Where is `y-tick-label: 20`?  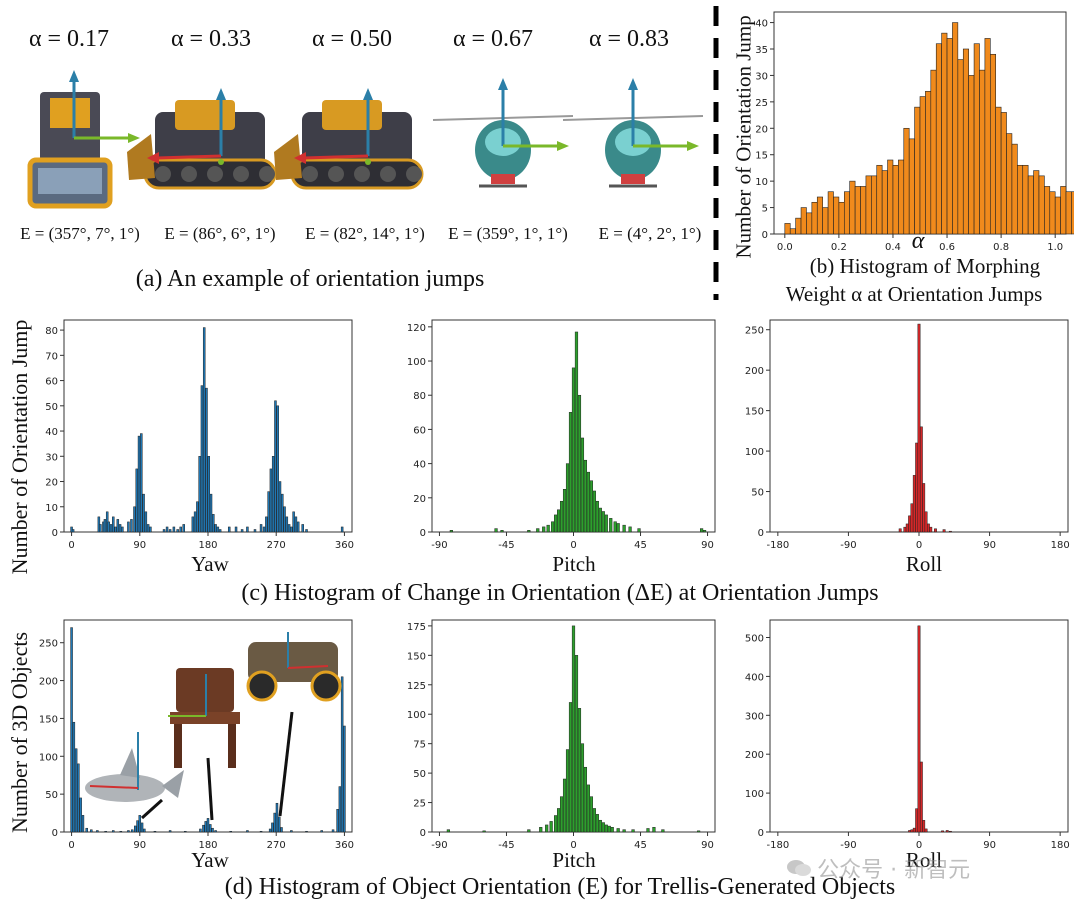 y-tick-label: 20 is located at coordinates (761, 129).